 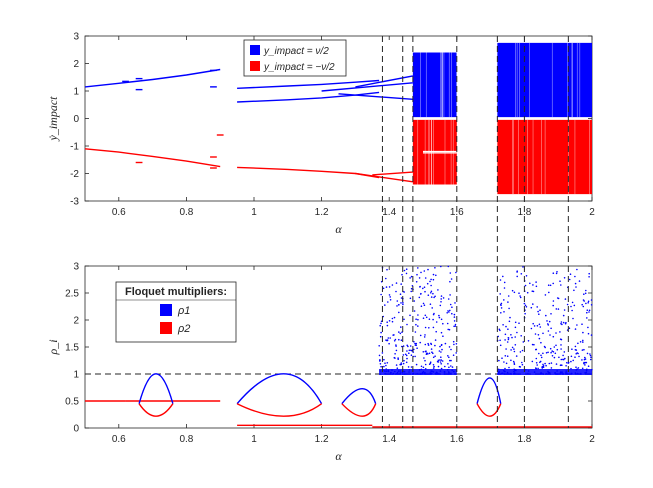 What do you see at coordinates (524, 212) in the screenshot?
I see `top-xtick-label: 1.8` at bounding box center [524, 212].